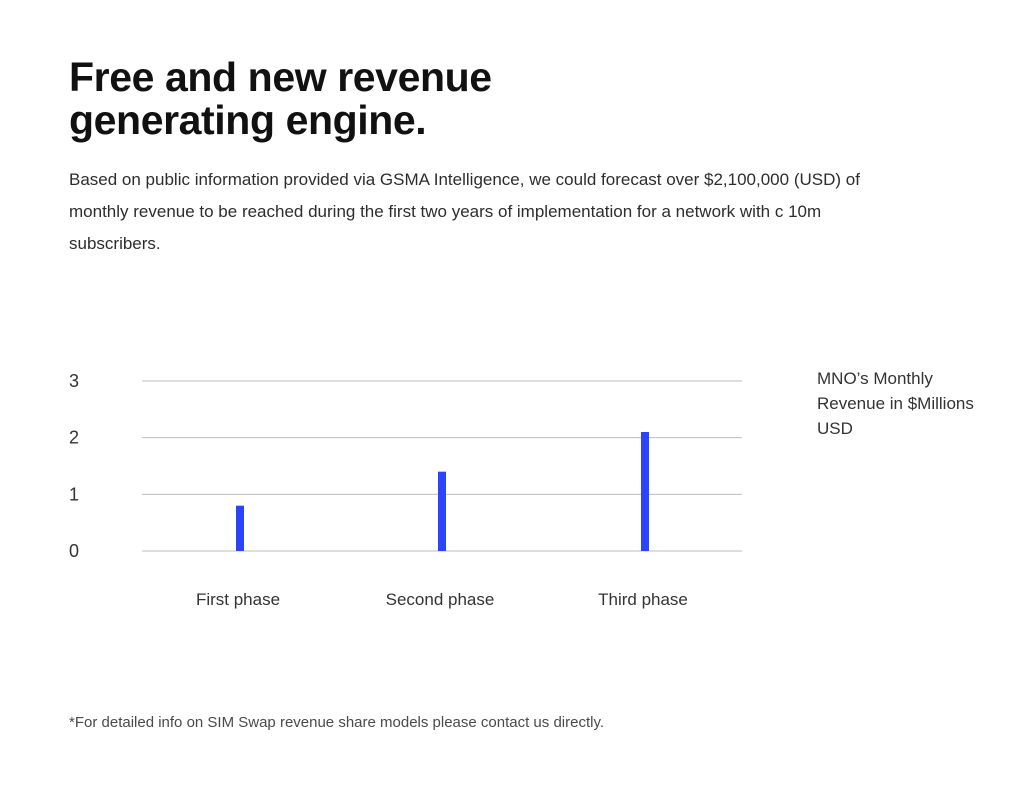 The image size is (1011, 785). I want to click on y-tick-label: 1, so click(74, 494).